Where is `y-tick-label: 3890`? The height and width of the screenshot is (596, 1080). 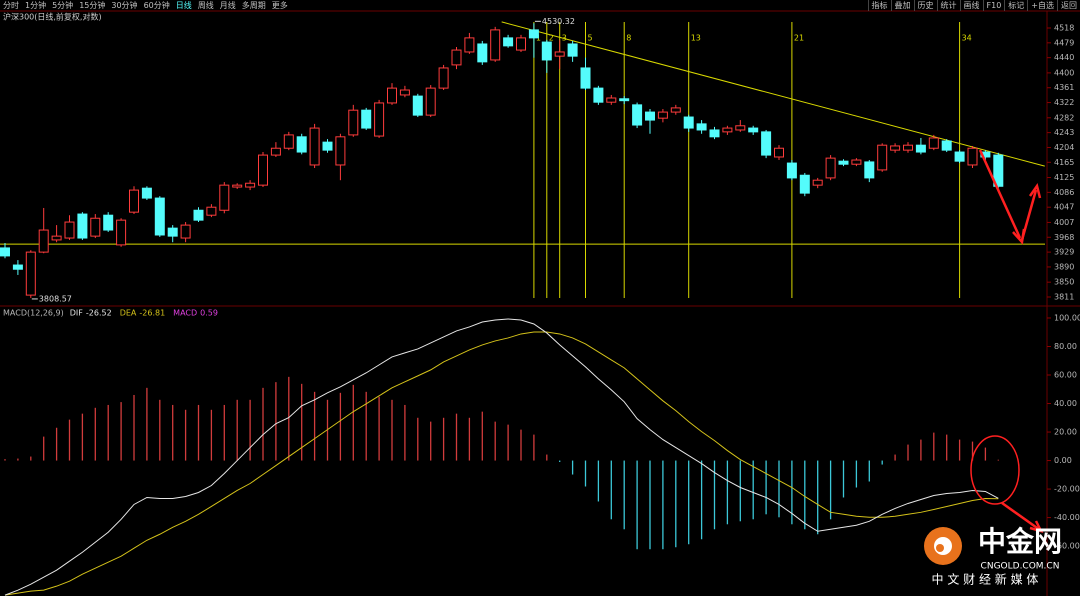
y-tick-label: 3890 is located at coordinates (1064, 266).